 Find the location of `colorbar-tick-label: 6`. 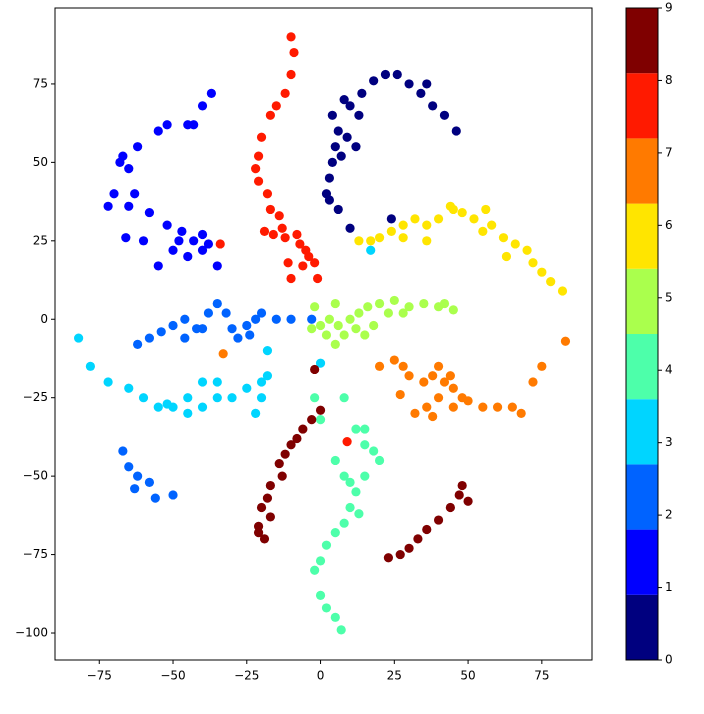

colorbar-tick-label: 6 is located at coordinates (669, 225).